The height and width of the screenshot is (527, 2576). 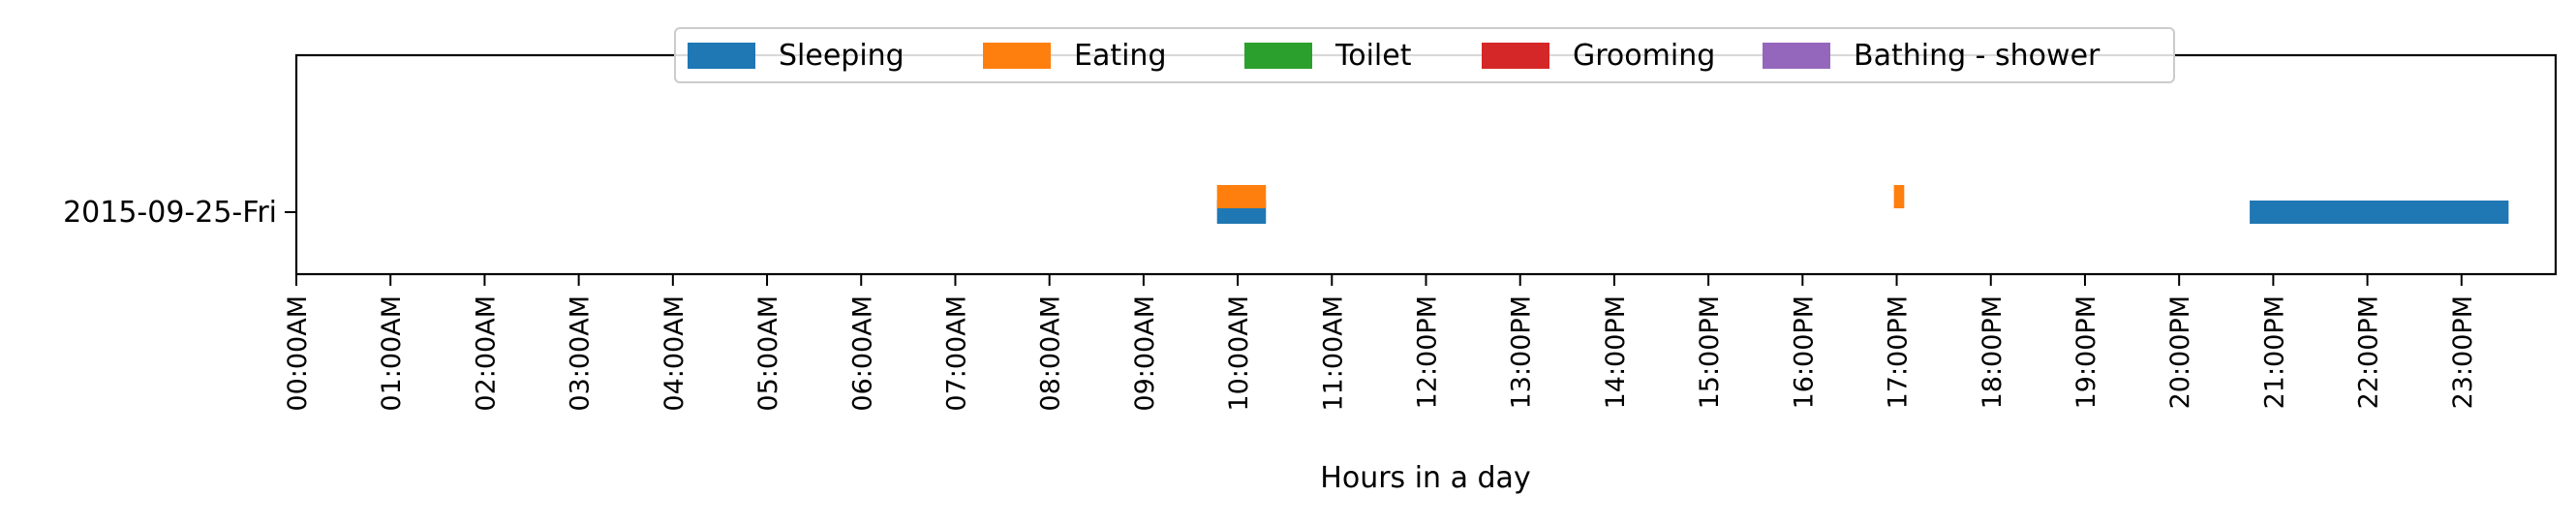 What do you see at coordinates (2463, 352) in the screenshot?
I see `x-tick-label: 23:00PM` at bounding box center [2463, 352].